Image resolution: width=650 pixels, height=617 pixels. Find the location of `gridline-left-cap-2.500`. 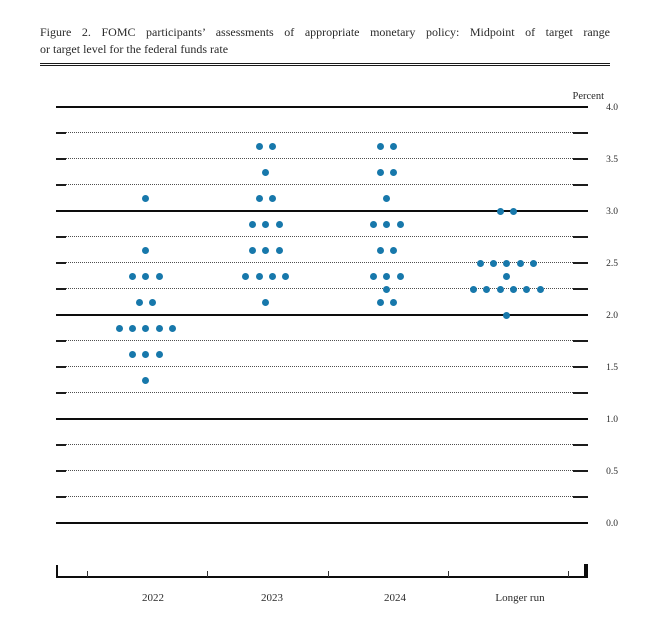

gridline-left-cap-2.500 is located at coordinates (61, 263).